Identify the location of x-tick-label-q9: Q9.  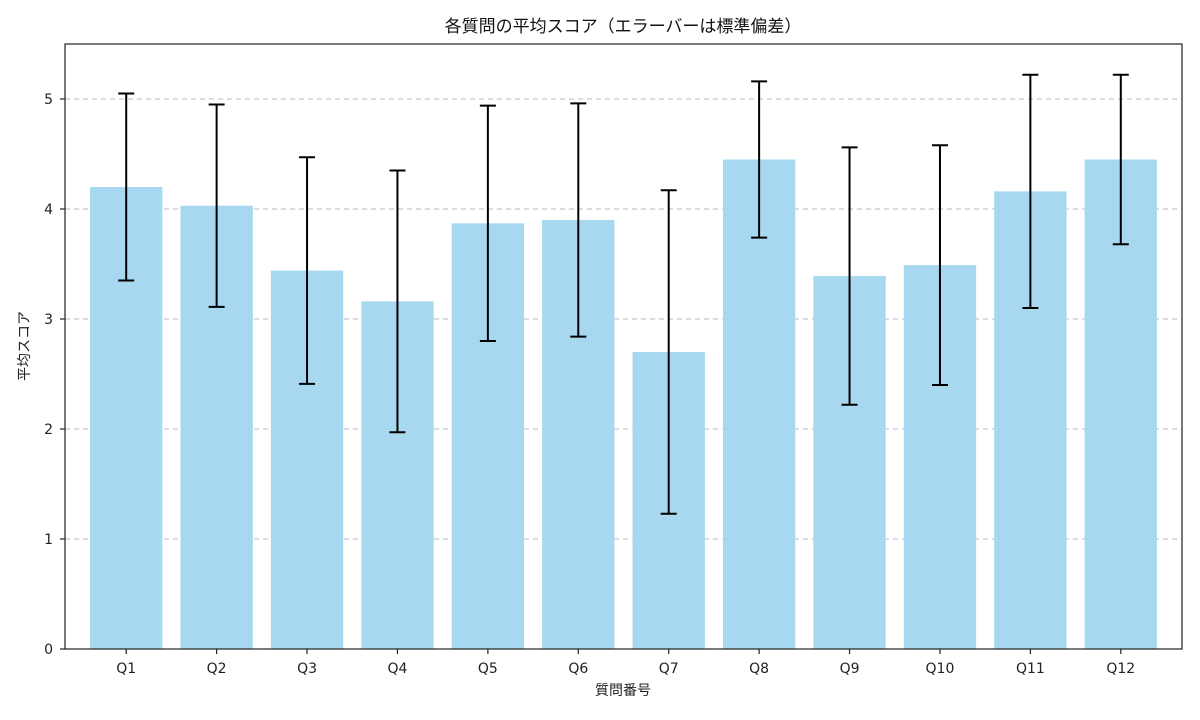
(850, 669).